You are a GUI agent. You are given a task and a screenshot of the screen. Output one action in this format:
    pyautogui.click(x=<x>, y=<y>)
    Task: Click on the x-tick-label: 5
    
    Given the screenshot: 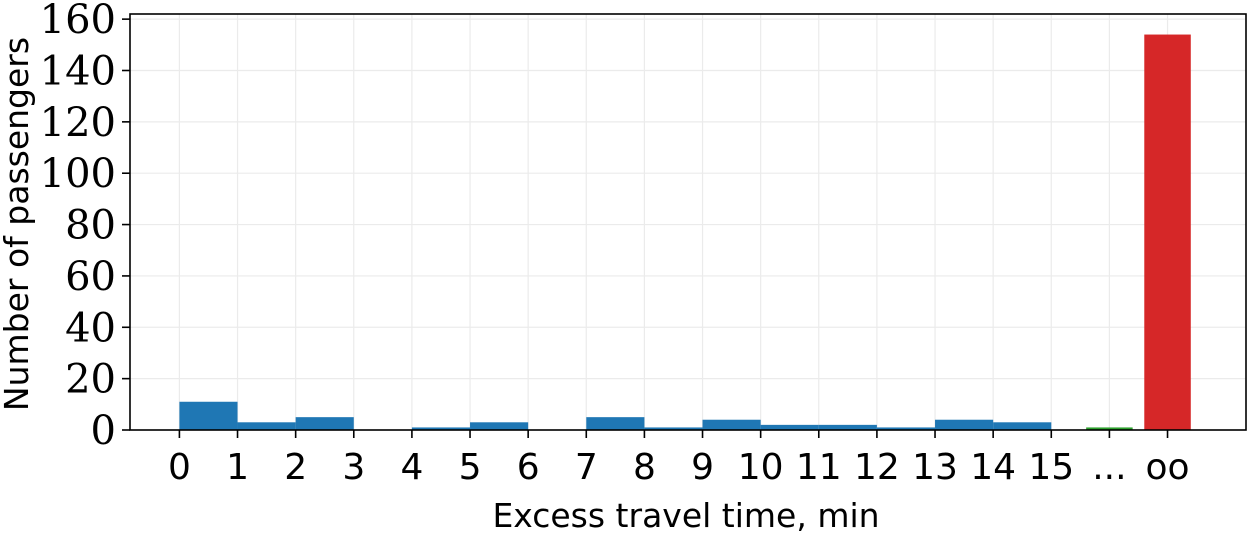 What is the action you would take?
    pyautogui.click(x=470, y=467)
    